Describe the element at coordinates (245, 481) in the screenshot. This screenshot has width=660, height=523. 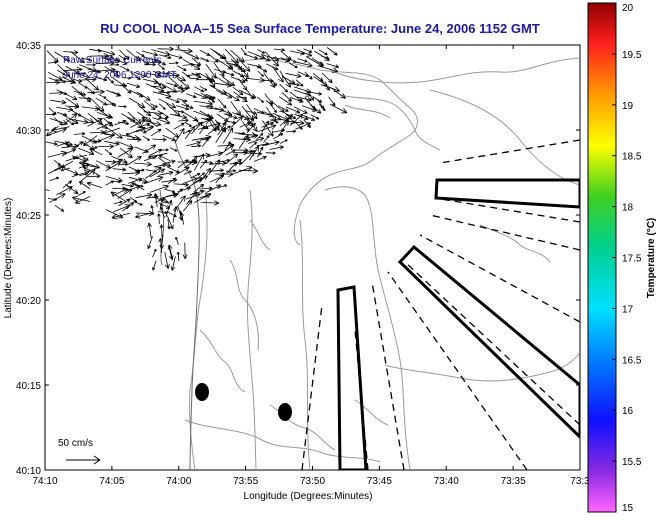
I see `x-tick-label: 73:55` at that location.